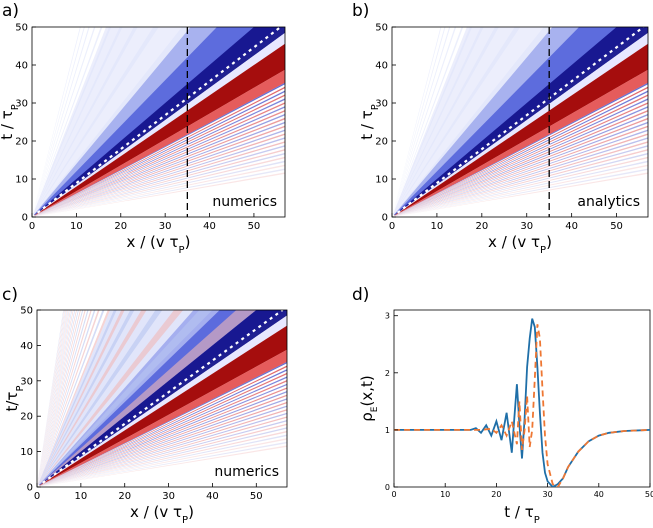  Describe the element at coordinates (212, 496) in the screenshot. I see `x-tick-label: 40` at that location.